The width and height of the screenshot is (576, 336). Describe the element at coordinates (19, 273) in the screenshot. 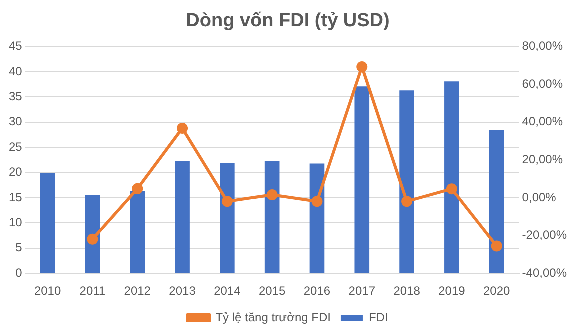

I see `y-tick-label: 0` at that location.